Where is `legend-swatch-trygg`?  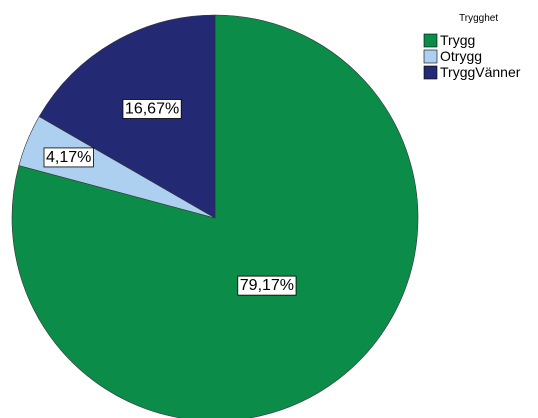
legend-swatch-trygg is located at coordinates (430, 40).